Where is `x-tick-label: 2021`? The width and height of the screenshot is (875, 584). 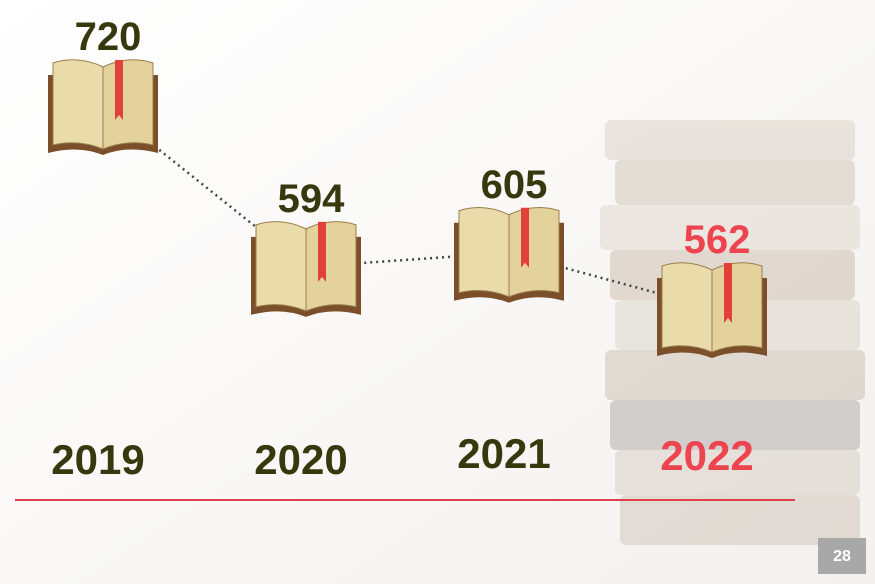
x-tick-label: 2021 is located at coordinates (503, 453).